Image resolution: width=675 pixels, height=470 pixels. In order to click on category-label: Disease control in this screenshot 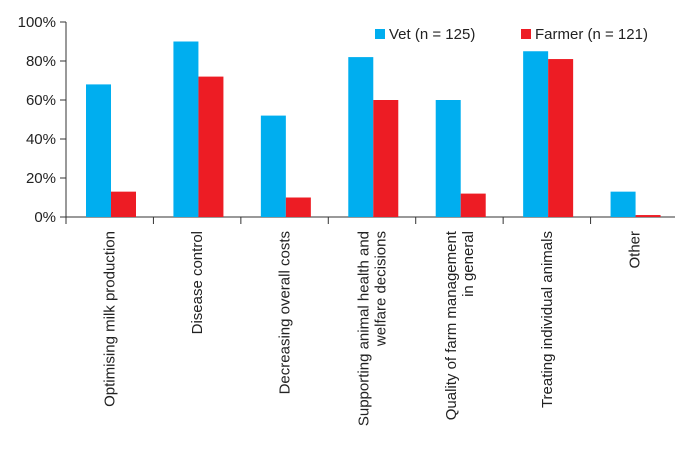, I will do `click(197, 282)`.